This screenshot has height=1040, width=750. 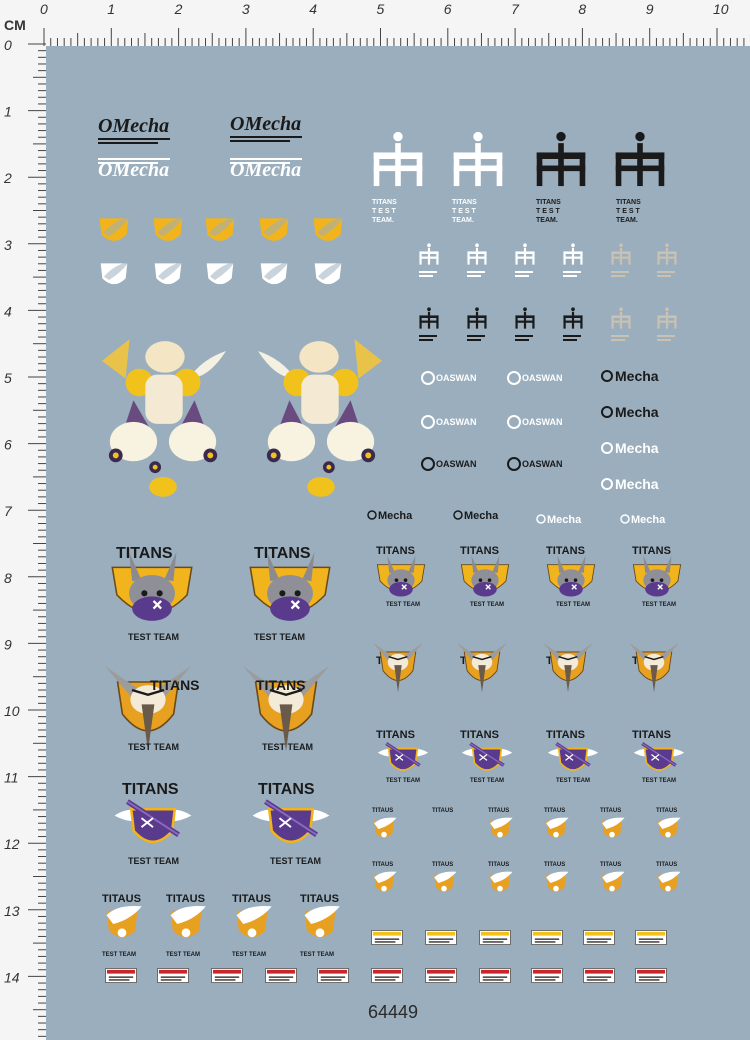 What do you see at coordinates (134, 129) in the screenshot?
I see `omecha-logo-black-1: OMecha` at bounding box center [134, 129].